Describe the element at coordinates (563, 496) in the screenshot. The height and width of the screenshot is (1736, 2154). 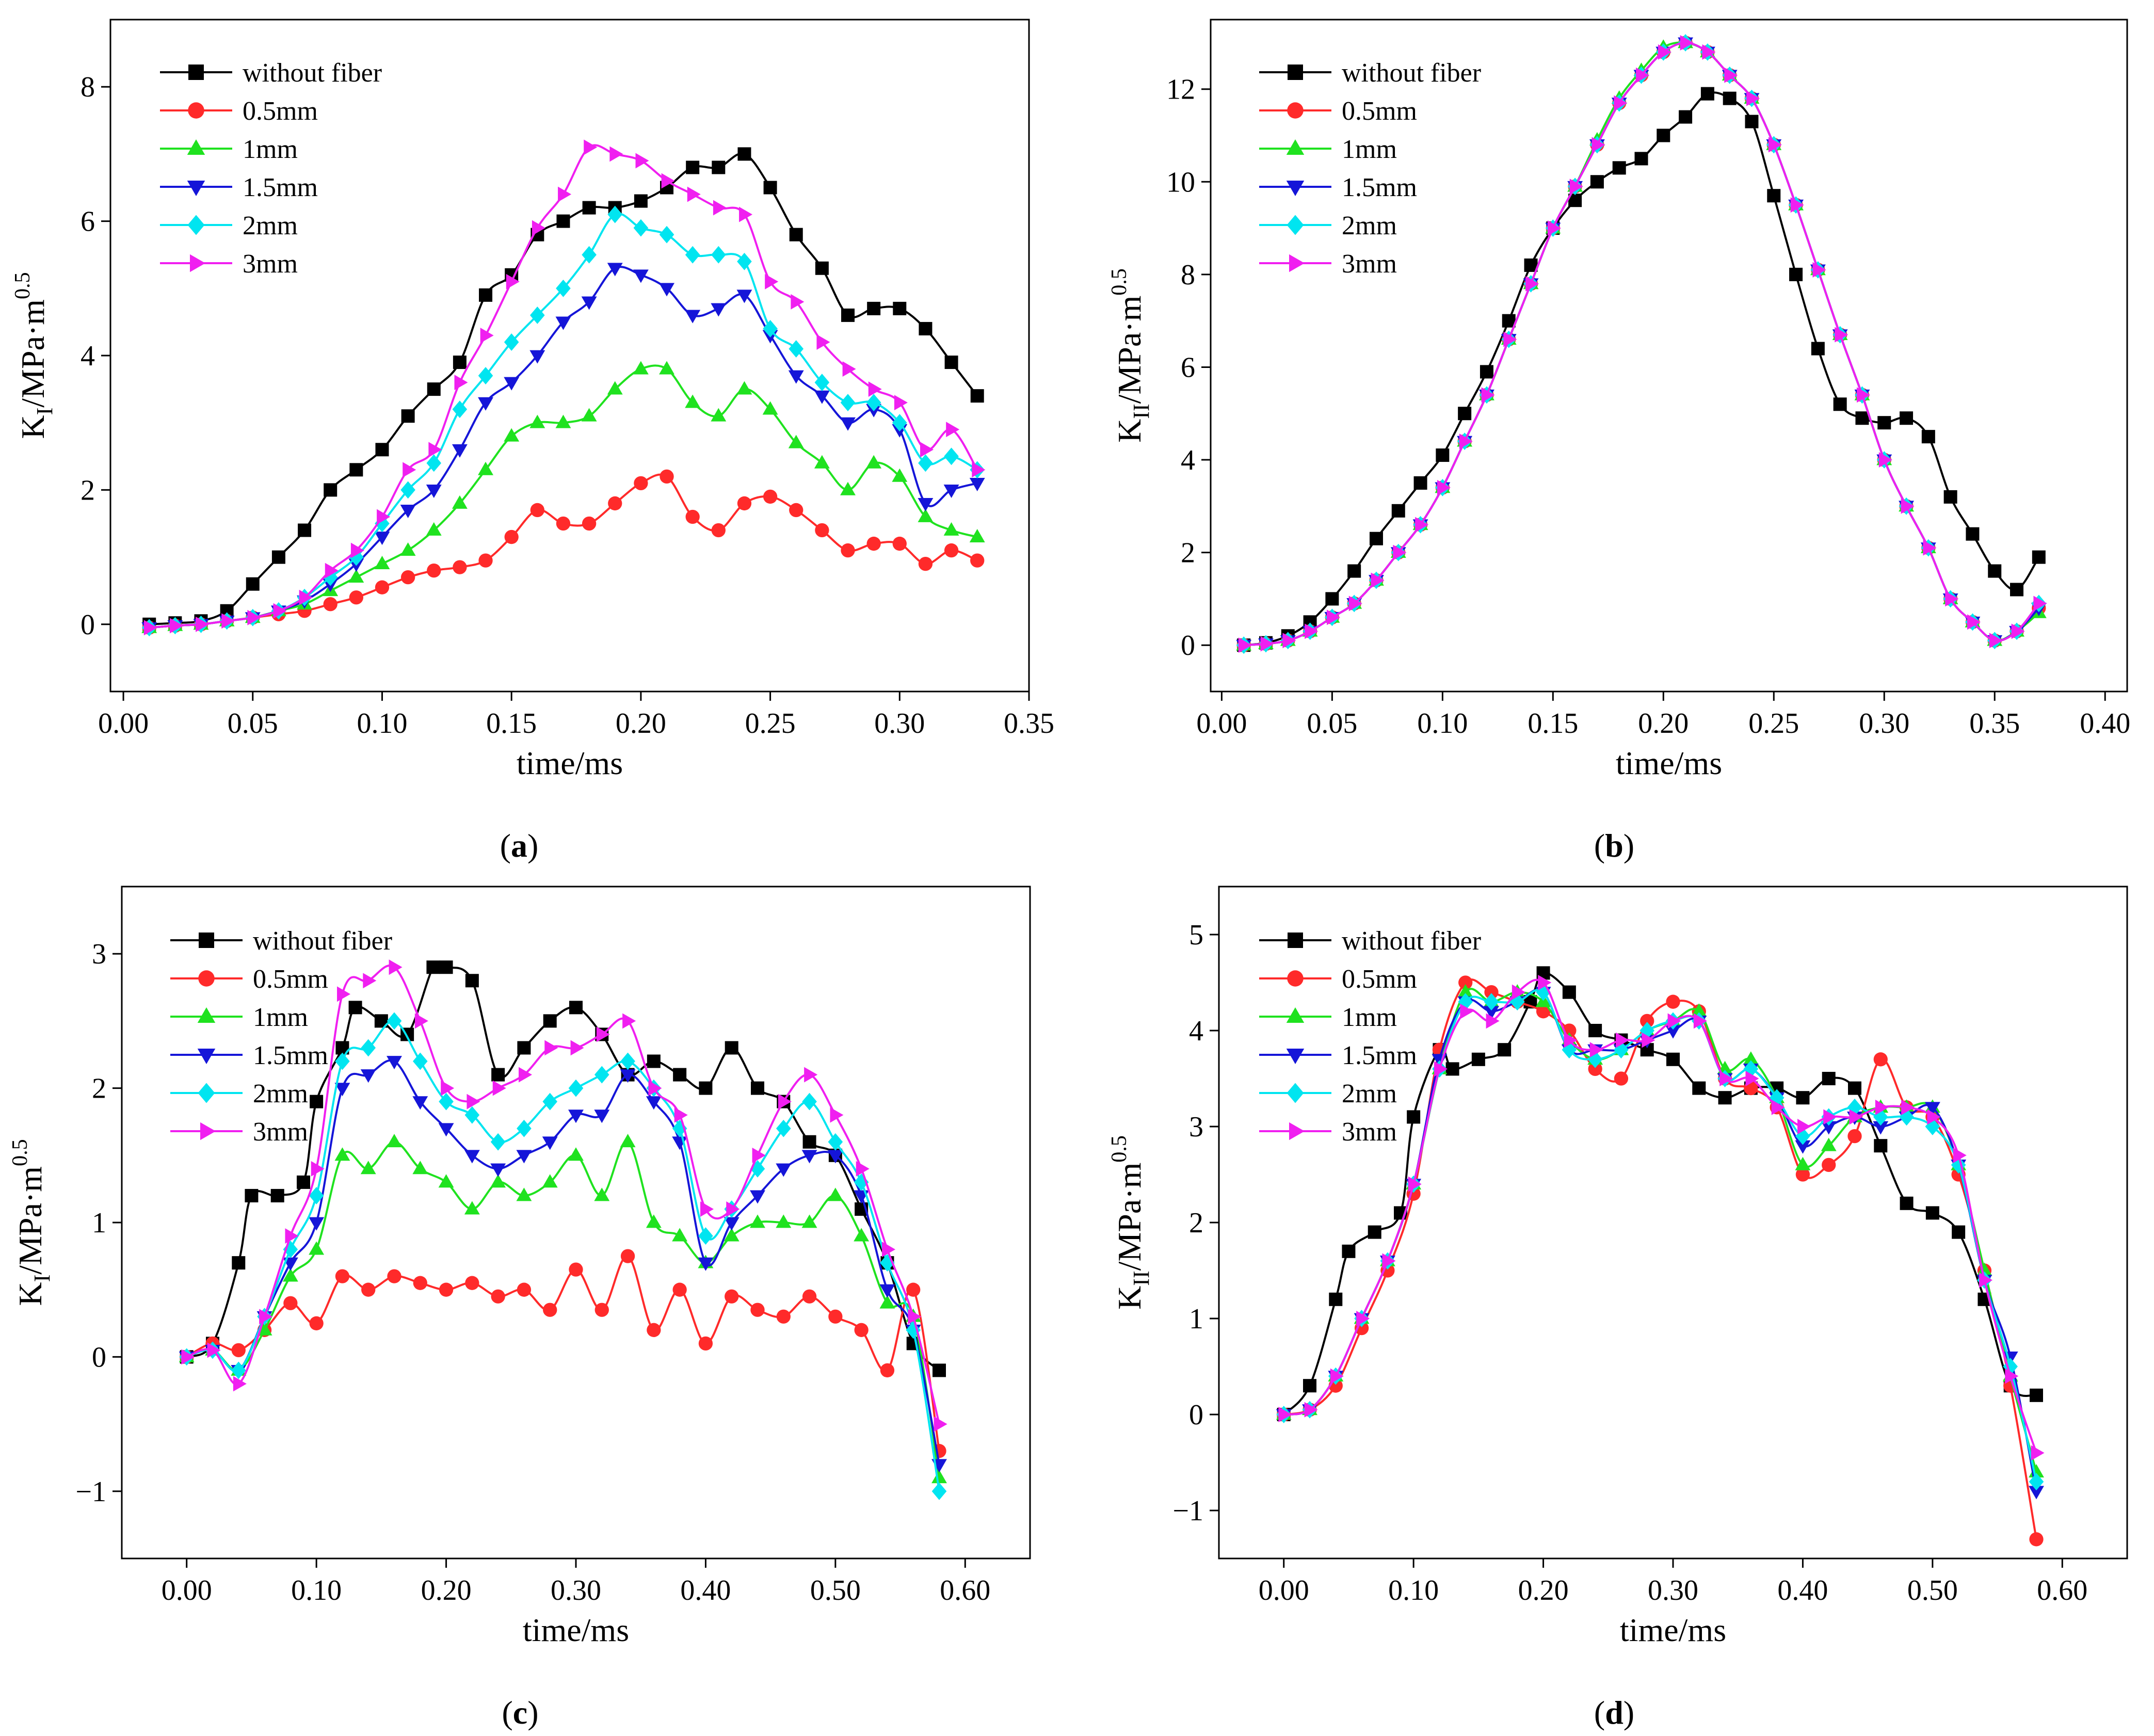
I see `series-line-1mm` at that location.